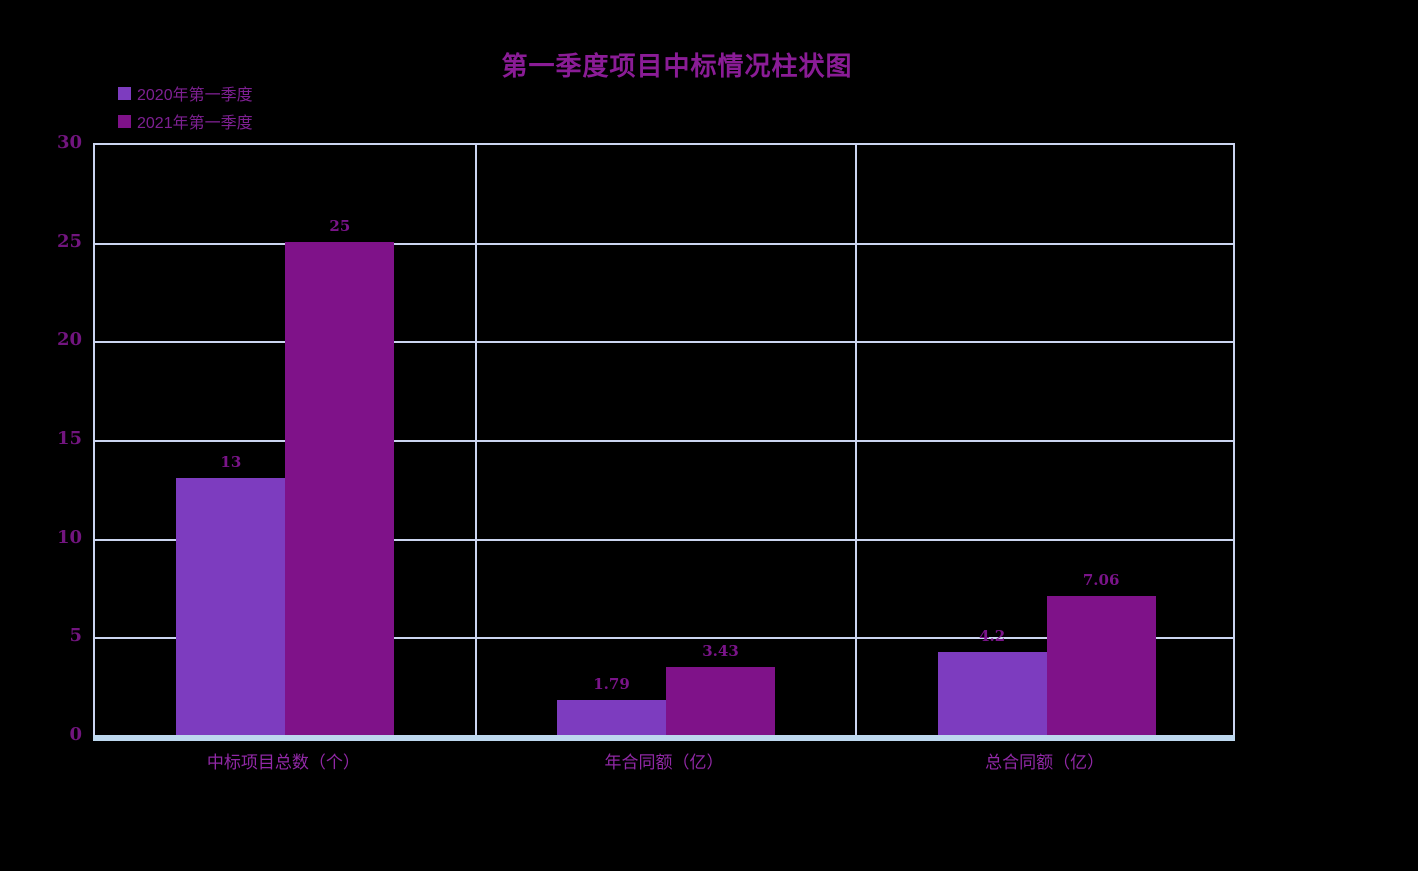 The height and width of the screenshot is (871, 1418). What do you see at coordinates (992, 636) in the screenshot?
I see `bar-value-label: 4.2` at bounding box center [992, 636].